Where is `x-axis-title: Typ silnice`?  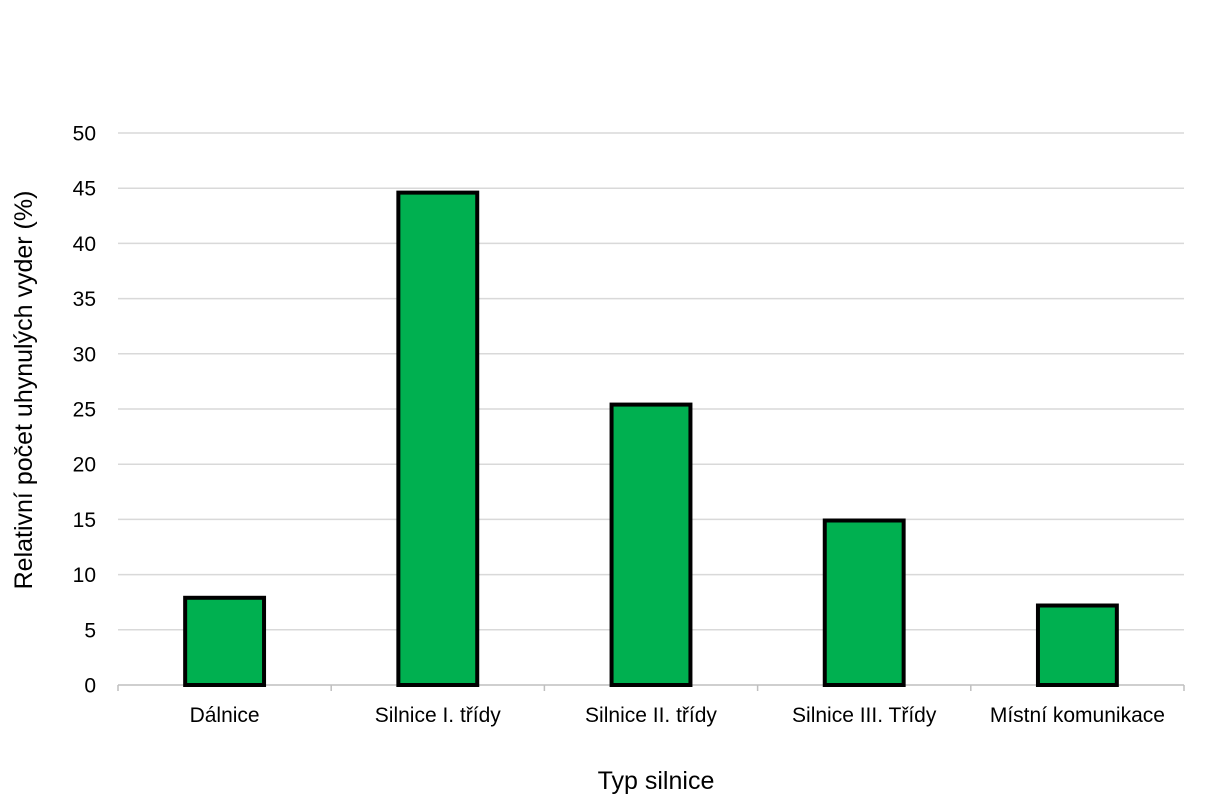 x-axis-title: Typ silnice is located at coordinates (656, 781).